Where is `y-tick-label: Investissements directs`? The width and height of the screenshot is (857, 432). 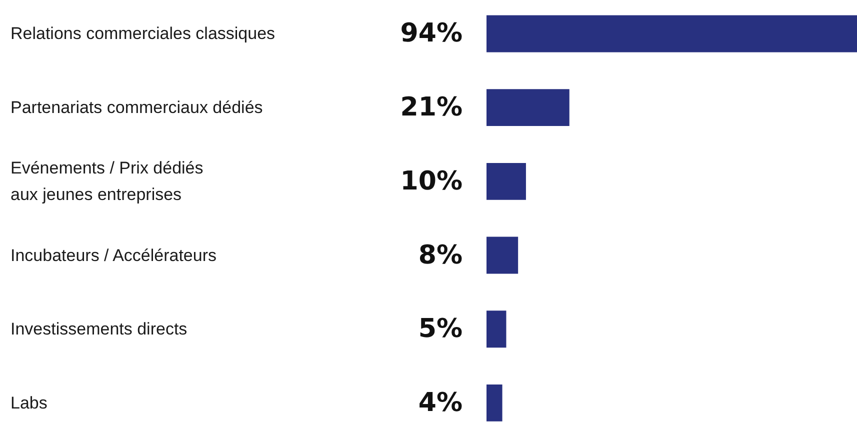
y-tick-label: Investissements directs is located at coordinates (99, 329).